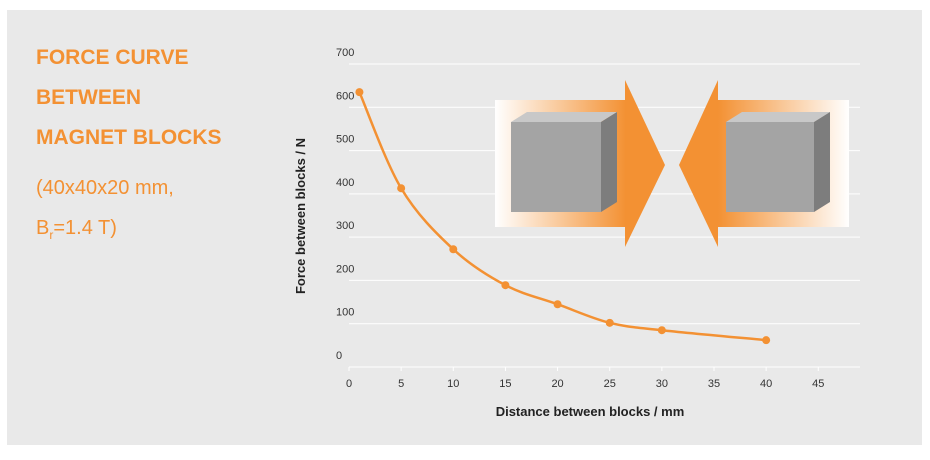 Image resolution: width=930 pixels, height=460 pixels. I want to click on y-tick-label: 400, so click(345, 183).